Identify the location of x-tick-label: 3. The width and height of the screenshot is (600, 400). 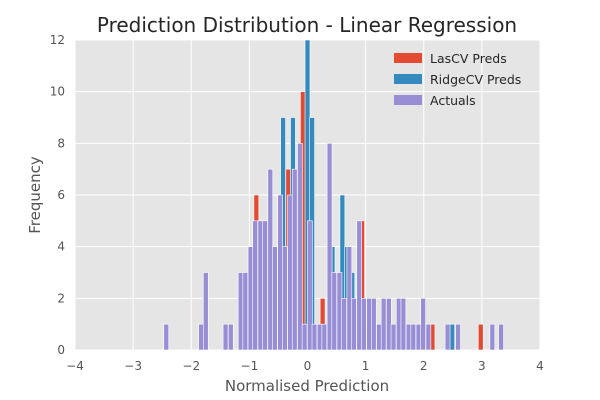
(482, 366).